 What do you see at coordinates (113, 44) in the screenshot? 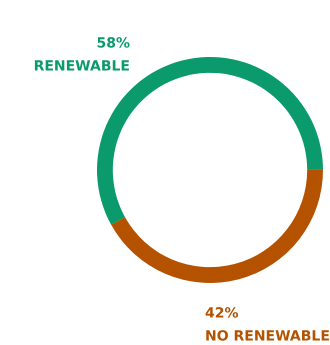
I see `data-label: 58%` at bounding box center [113, 44].